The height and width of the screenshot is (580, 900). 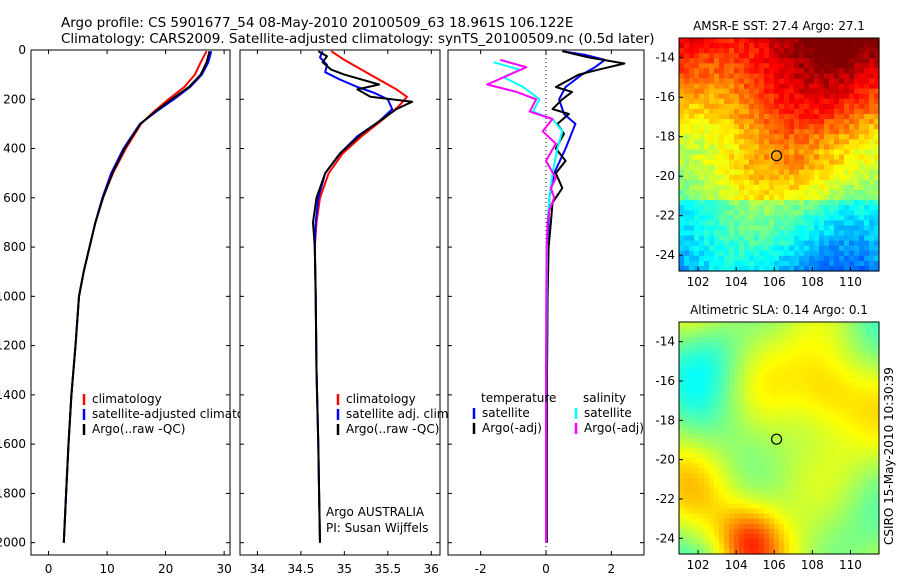 What do you see at coordinates (604, 398) in the screenshot?
I see `difference-legend-right-title: salinity` at bounding box center [604, 398].